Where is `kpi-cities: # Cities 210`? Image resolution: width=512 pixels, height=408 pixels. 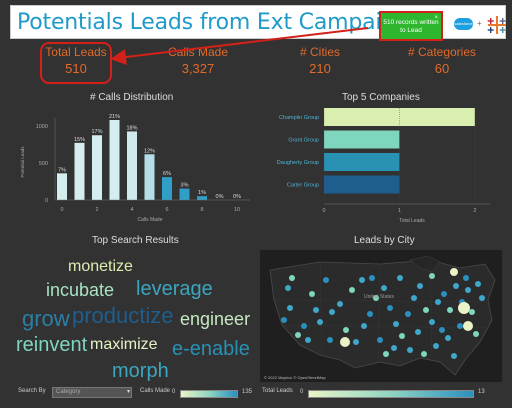
kpi-cities: # Cities 210 is located at coordinates (320, 60).